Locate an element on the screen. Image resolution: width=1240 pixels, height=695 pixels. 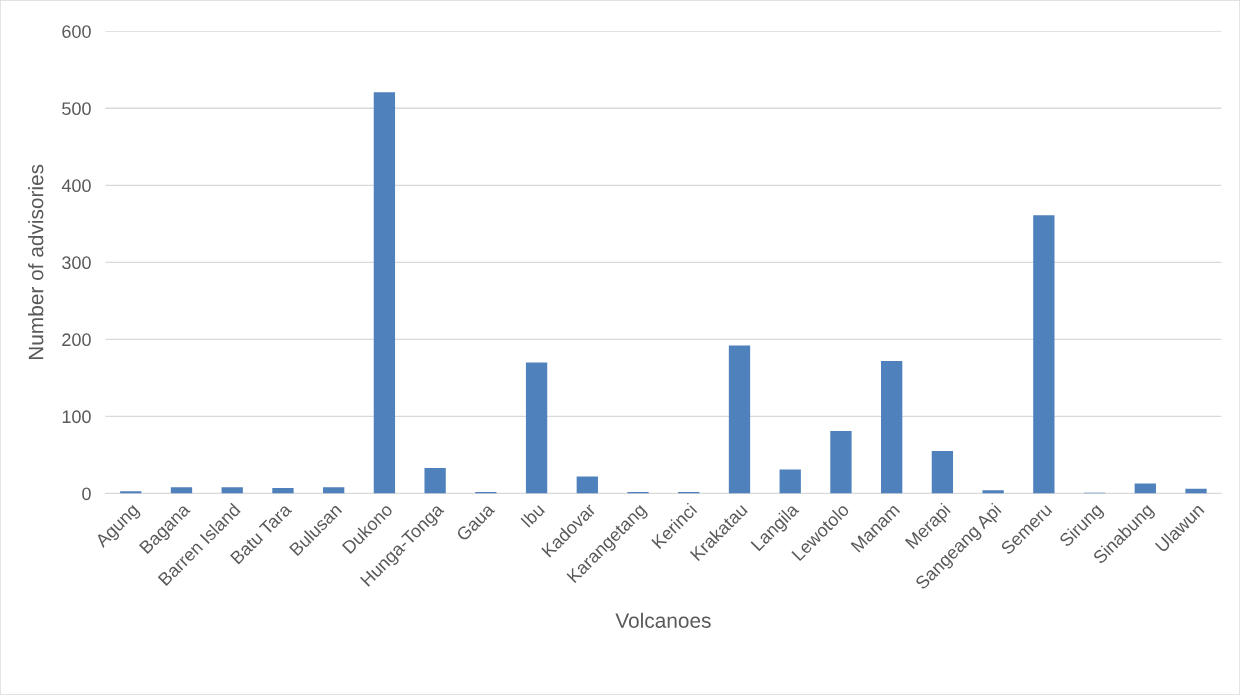
x-axis-title: Volcanoes is located at coordinates (663, 620).